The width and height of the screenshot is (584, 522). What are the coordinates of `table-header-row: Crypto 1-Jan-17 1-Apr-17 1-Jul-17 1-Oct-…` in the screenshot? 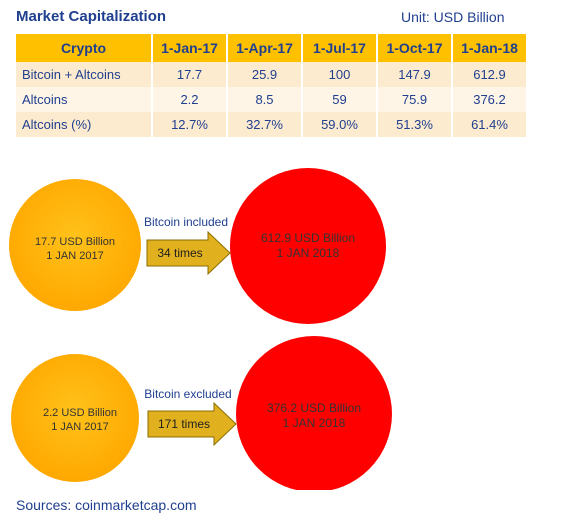 It's located at (272, 48).